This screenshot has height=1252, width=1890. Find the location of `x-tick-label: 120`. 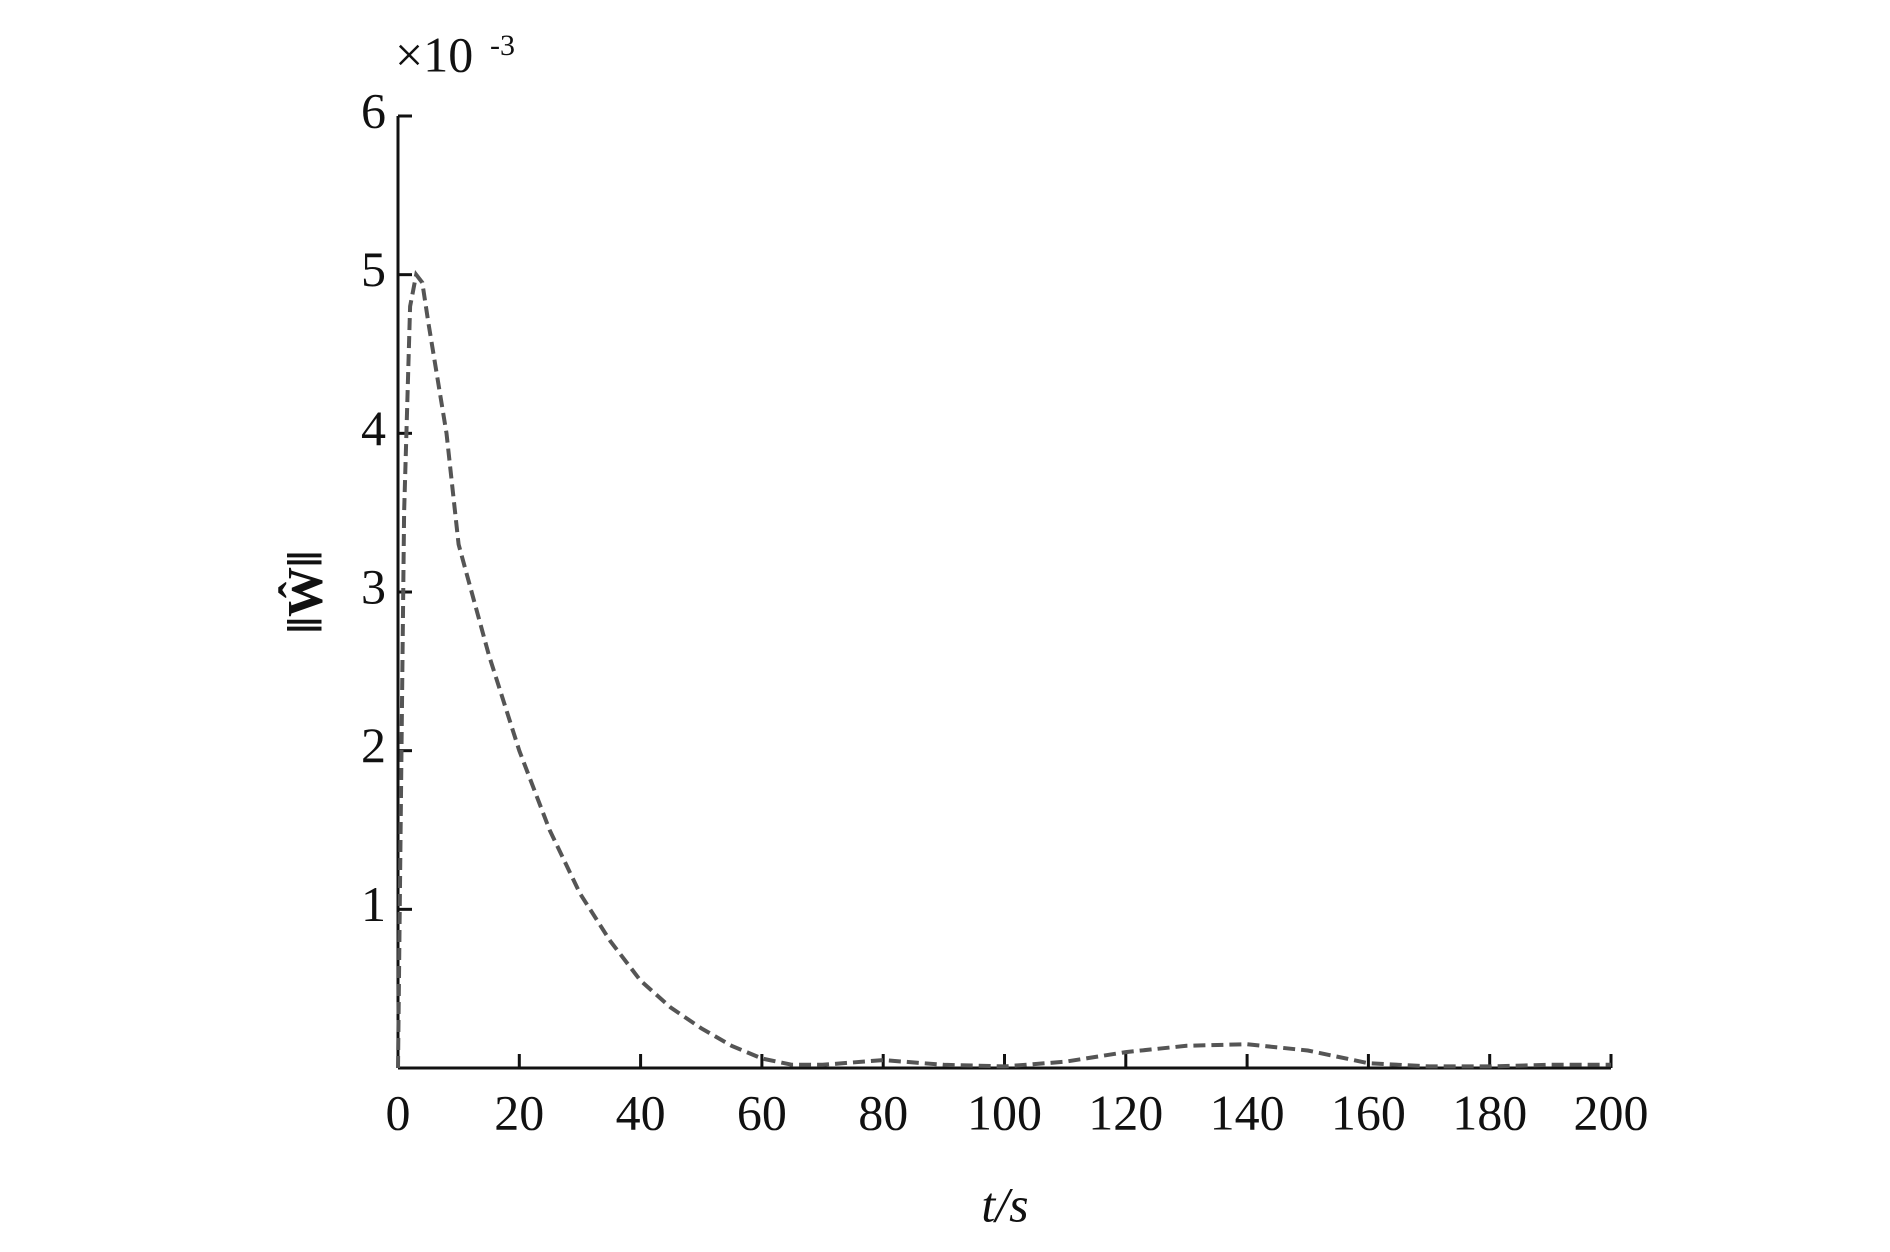

x-tick-label: 120 is located at coordinates (1125, 1112).